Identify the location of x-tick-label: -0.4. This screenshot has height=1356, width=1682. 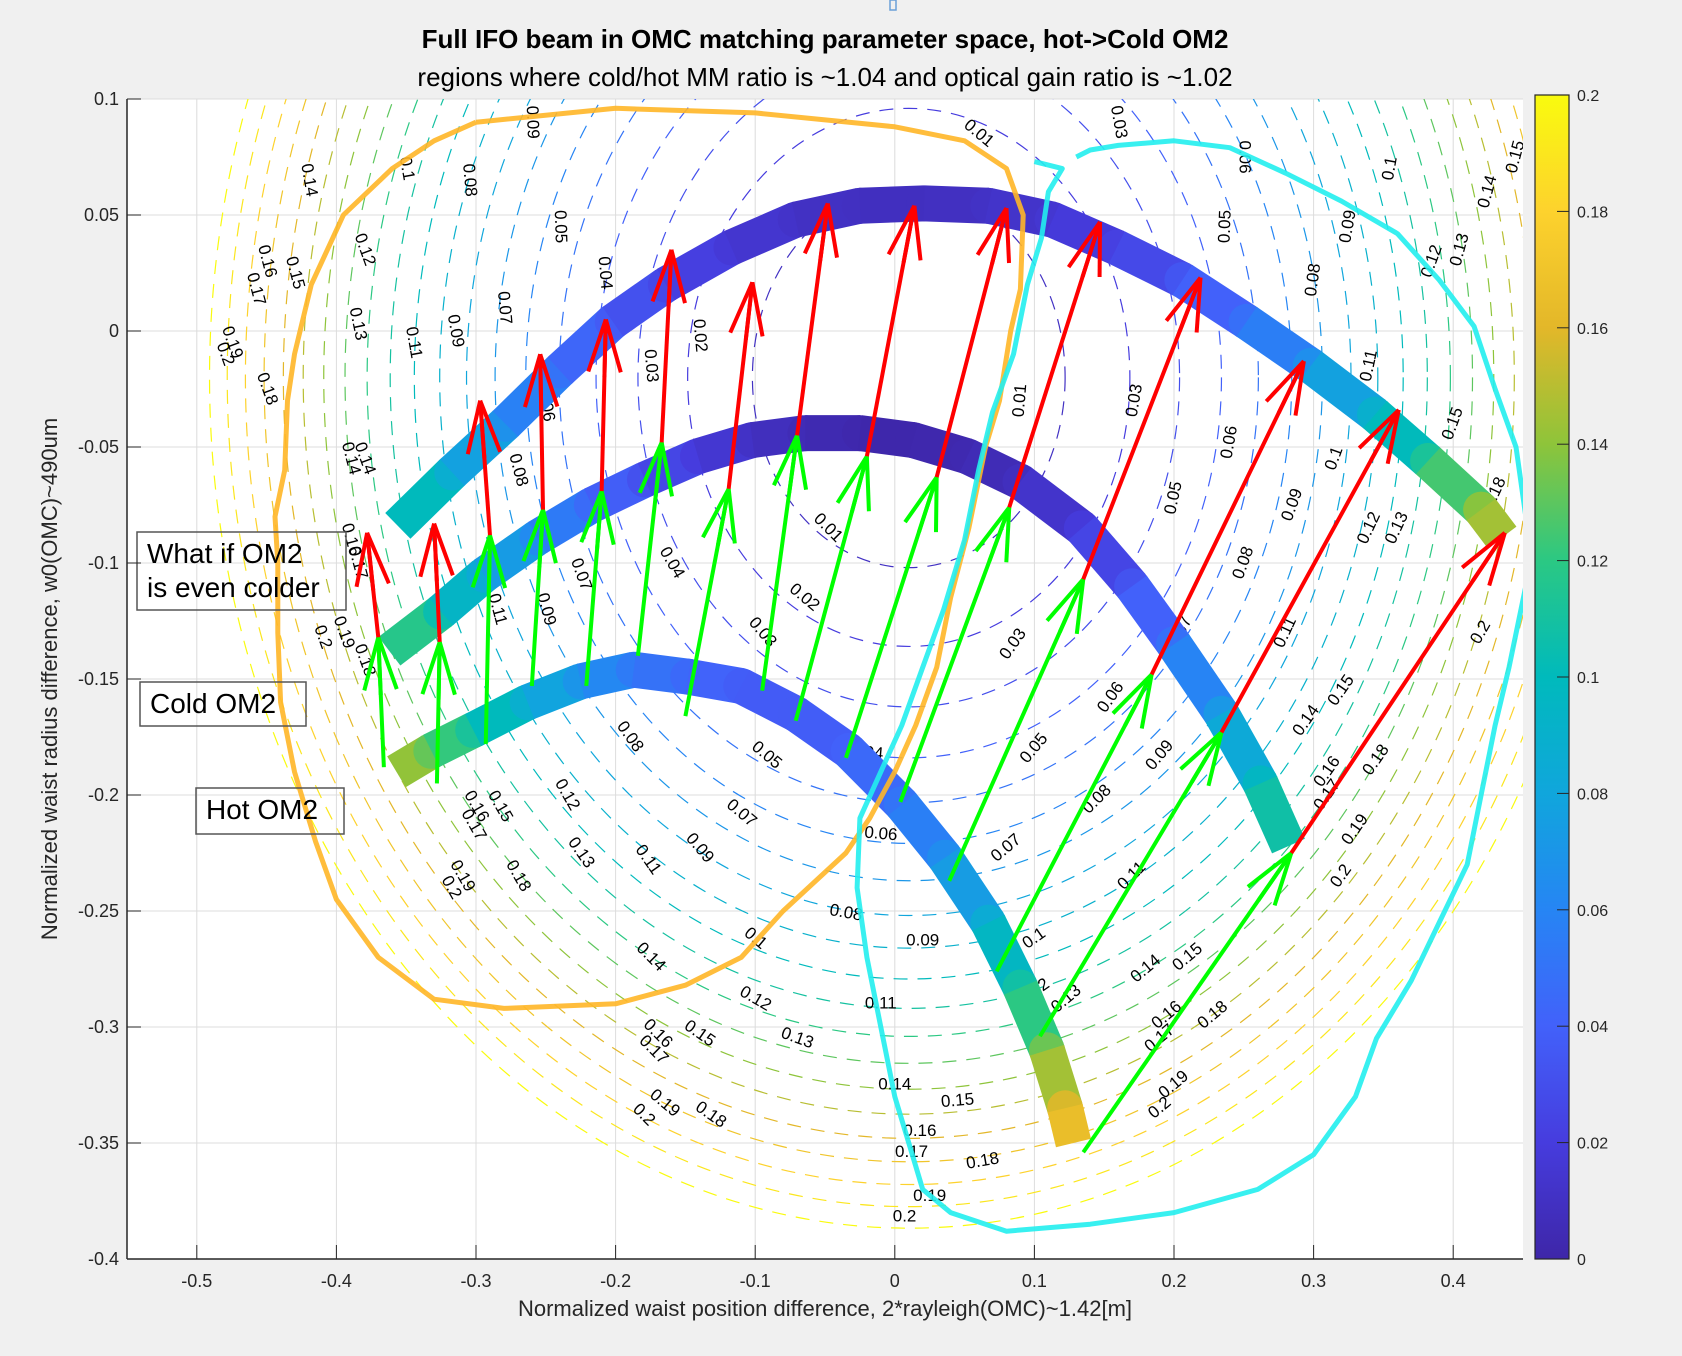
(336, 1281).